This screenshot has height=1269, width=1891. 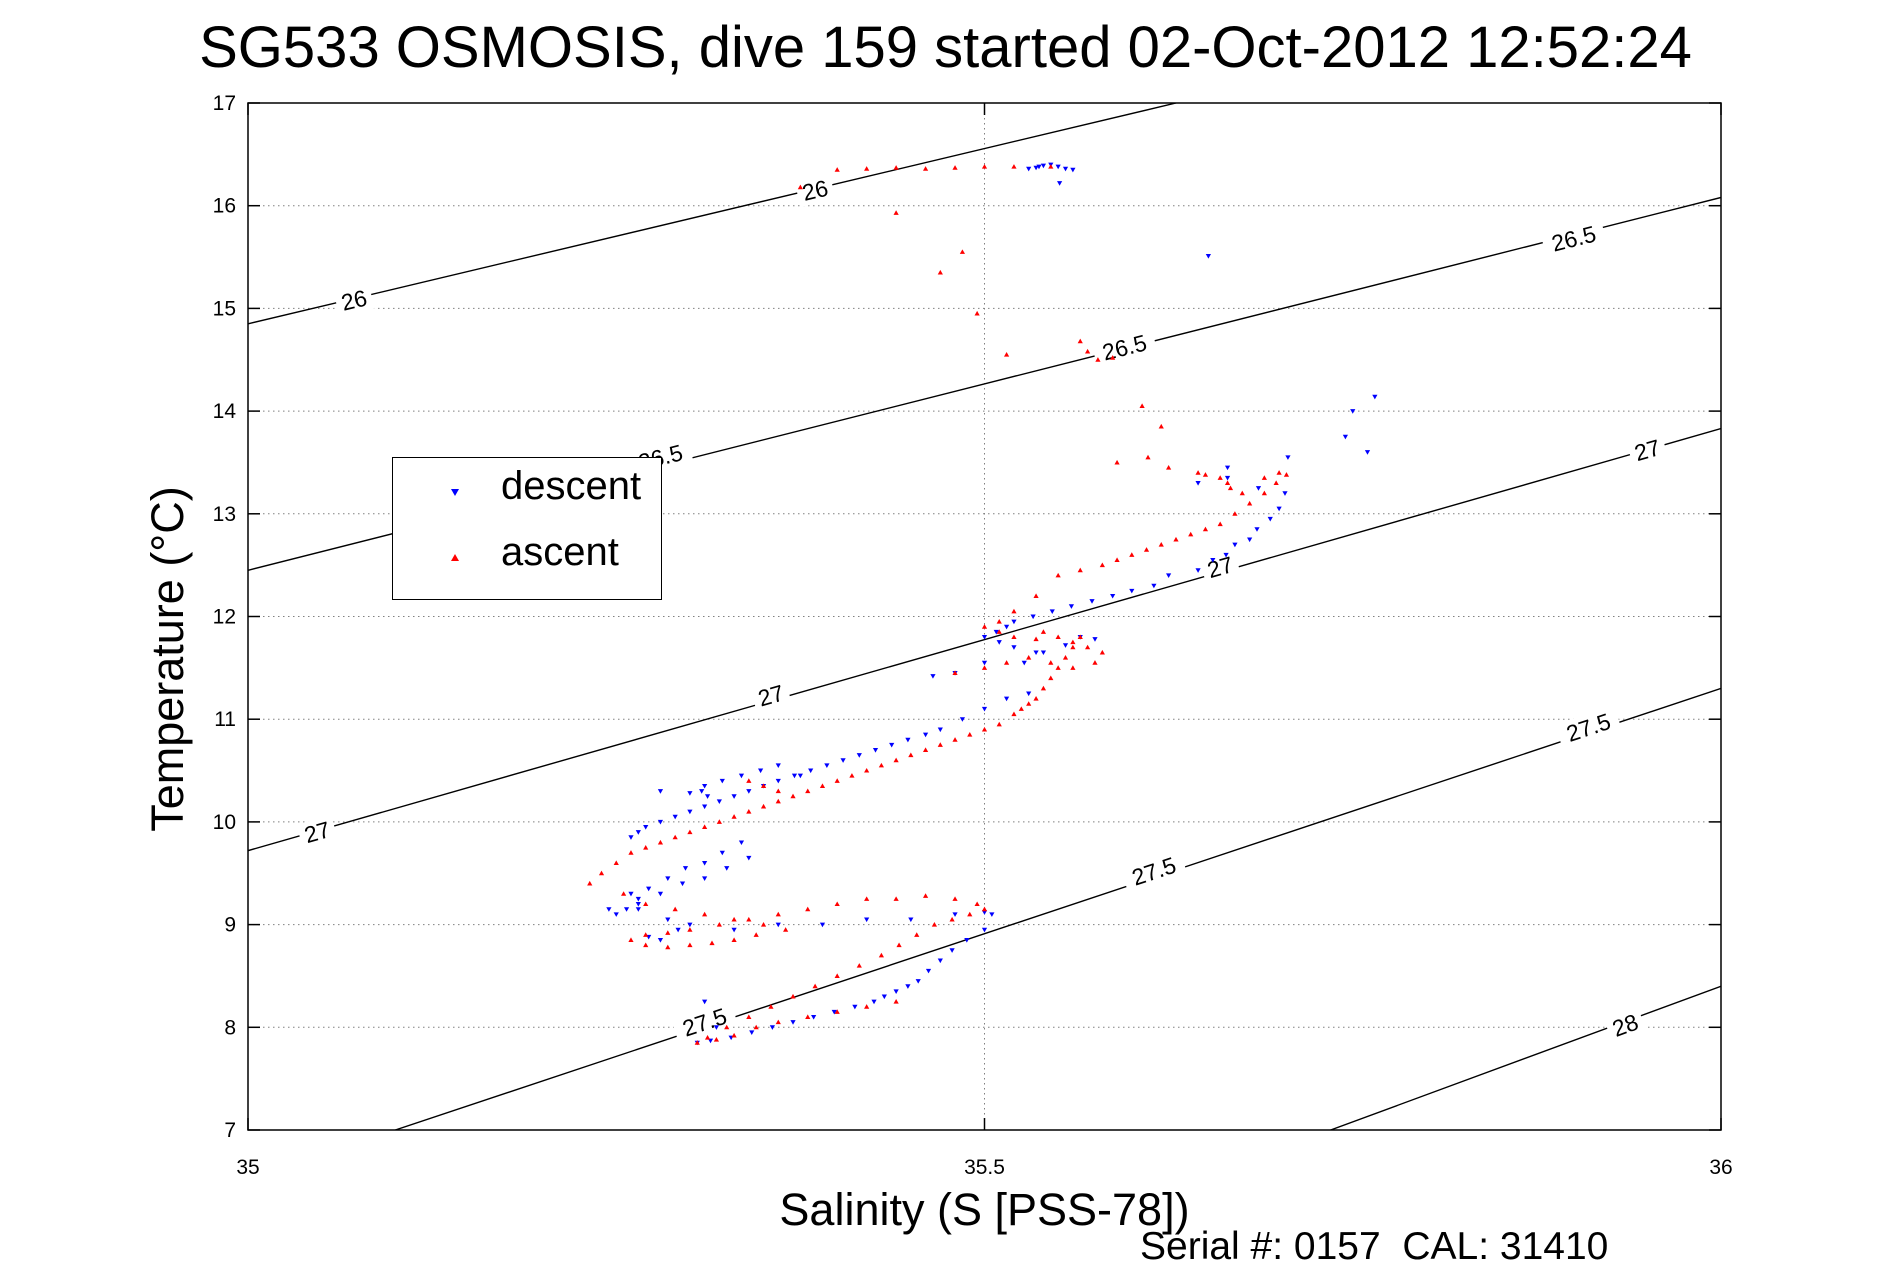 What do you see at coordinates (1720, 1167) in the screenshot?
I see `x-tick-label: 36` at bounding box center [1720, 1167].